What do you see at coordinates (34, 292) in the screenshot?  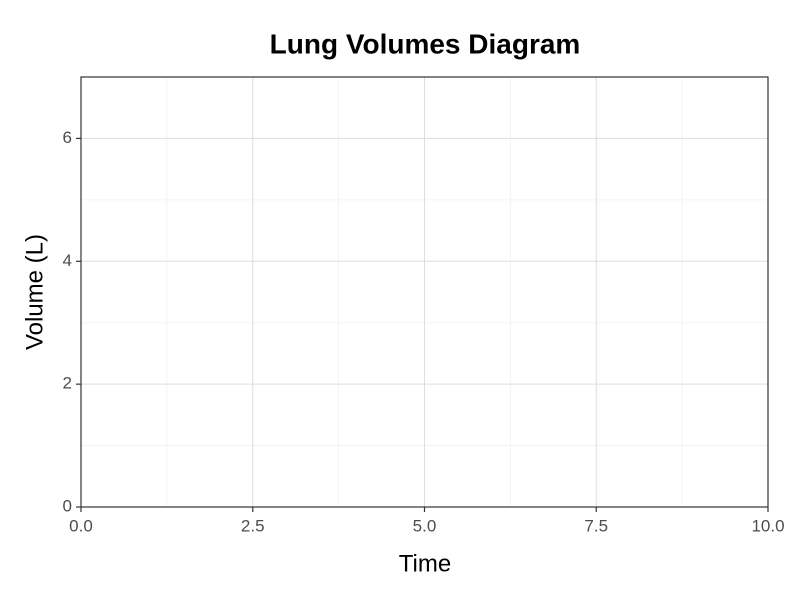 I see `y-axis-label: Volume (L)` at bounding box center [34, 292].